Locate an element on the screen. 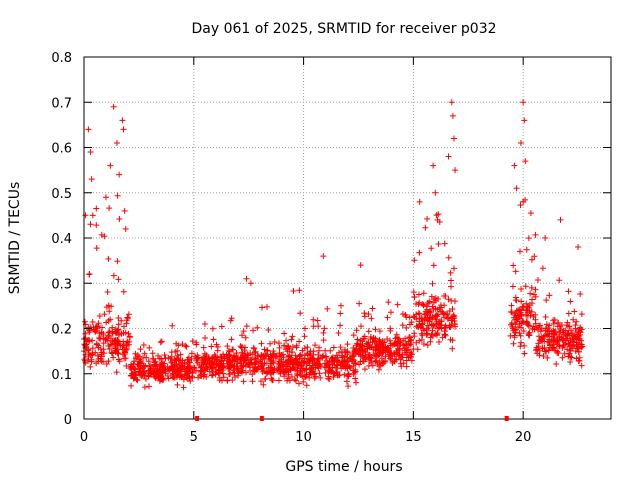  x-tick-label: 10 is located at coordinates (303, 437).